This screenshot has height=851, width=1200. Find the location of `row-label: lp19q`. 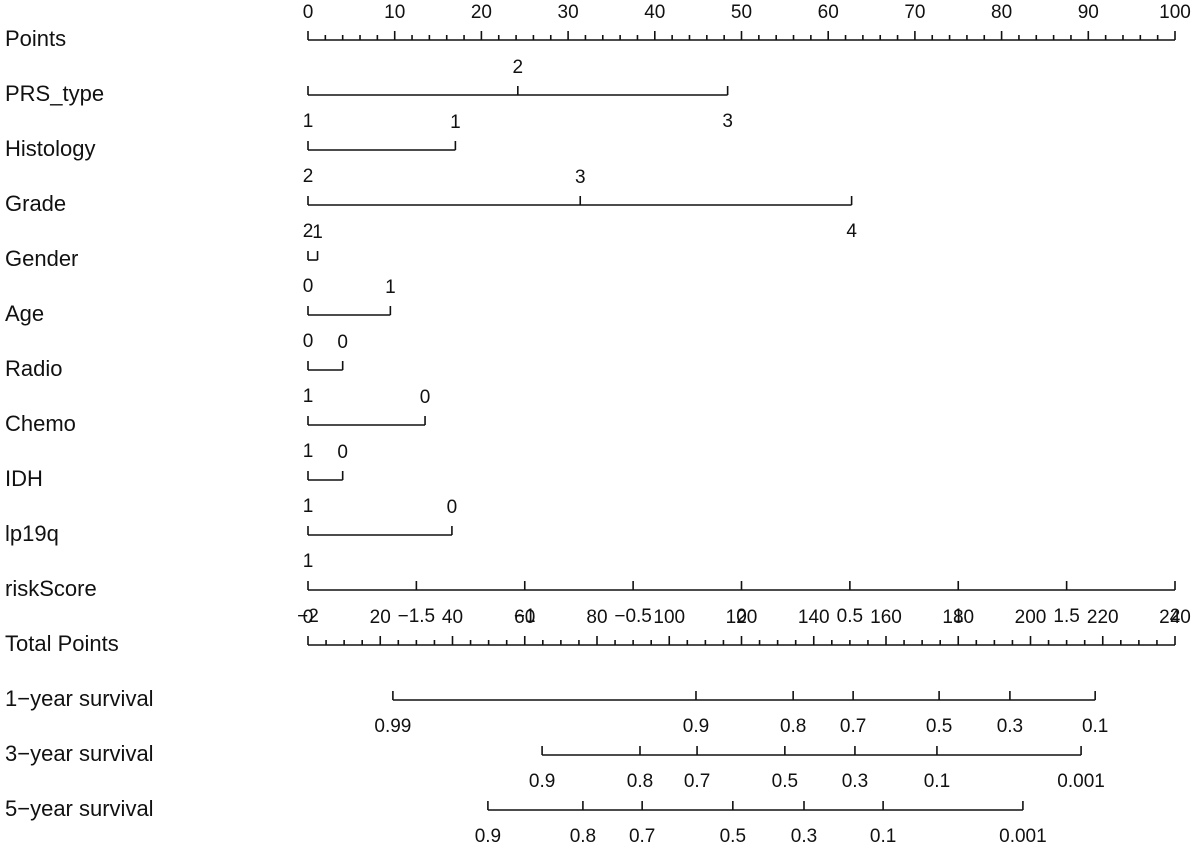

row-label: lp19q is located at coordinates (32, 533).